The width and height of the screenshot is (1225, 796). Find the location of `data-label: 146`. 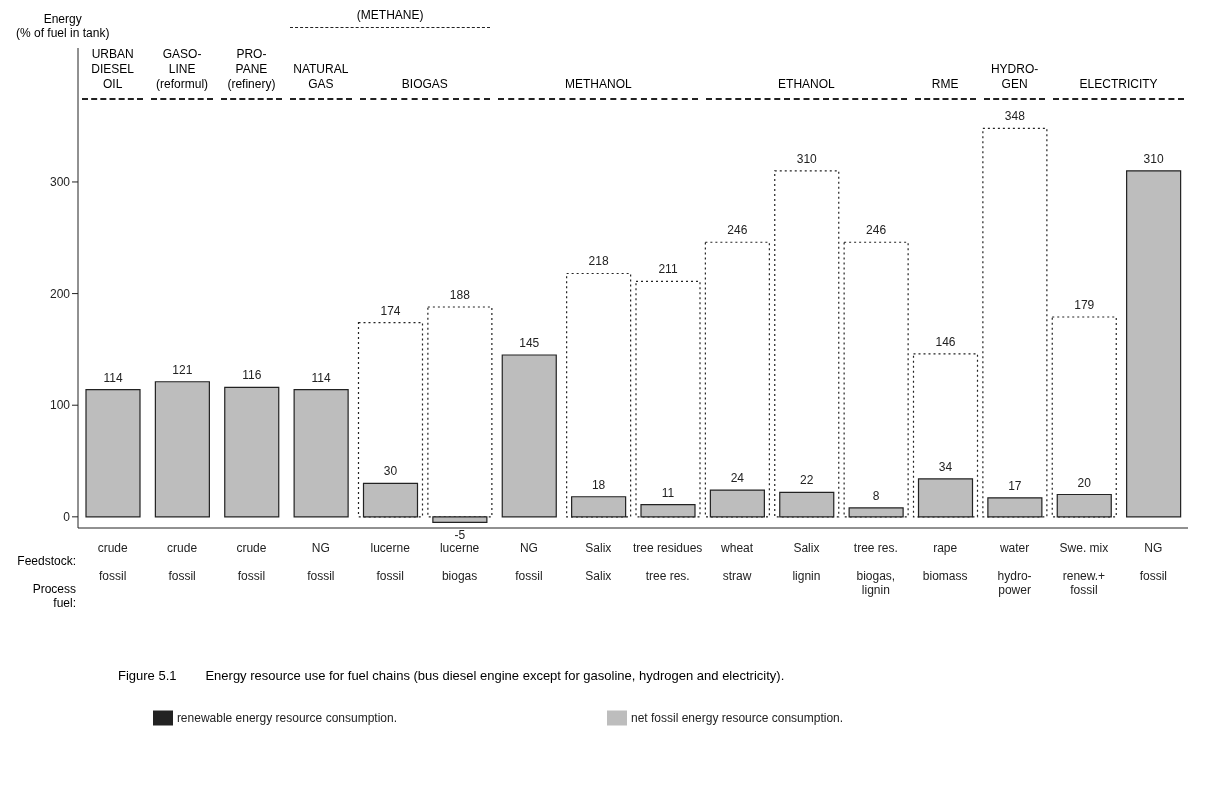

data-label: 146 is located at coordinates (945, 341).